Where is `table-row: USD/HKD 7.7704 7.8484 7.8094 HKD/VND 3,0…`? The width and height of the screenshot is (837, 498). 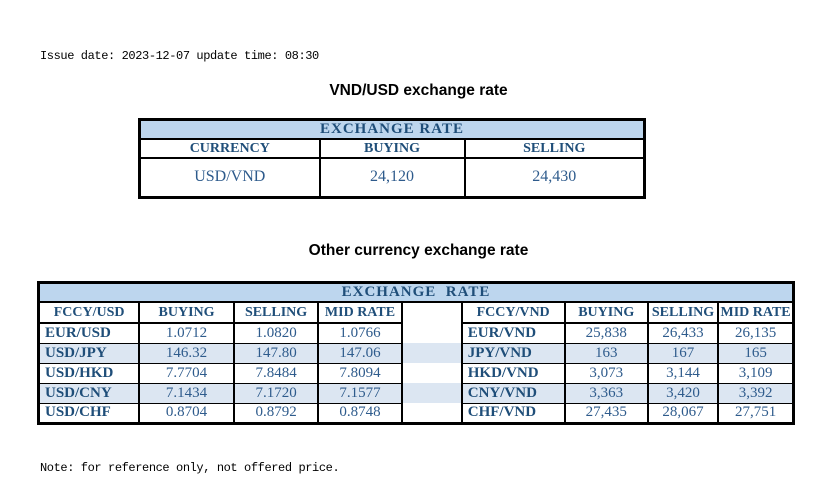
table-row: USD/HKD 7.7704 7.8484 7.8094 HKD/VND 3,0… is located at coordinates (416, 373).